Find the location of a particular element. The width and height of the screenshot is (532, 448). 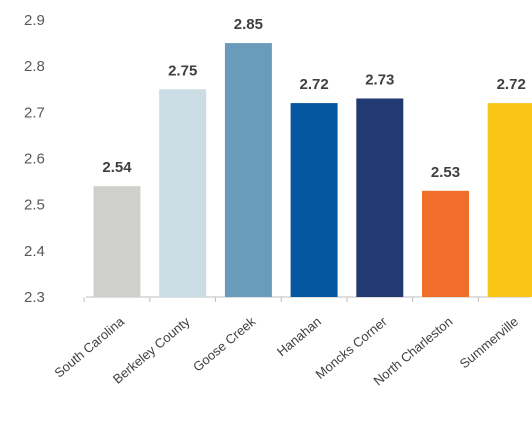

y-tick-label: 2.7 is located at coordinates (34, 112).